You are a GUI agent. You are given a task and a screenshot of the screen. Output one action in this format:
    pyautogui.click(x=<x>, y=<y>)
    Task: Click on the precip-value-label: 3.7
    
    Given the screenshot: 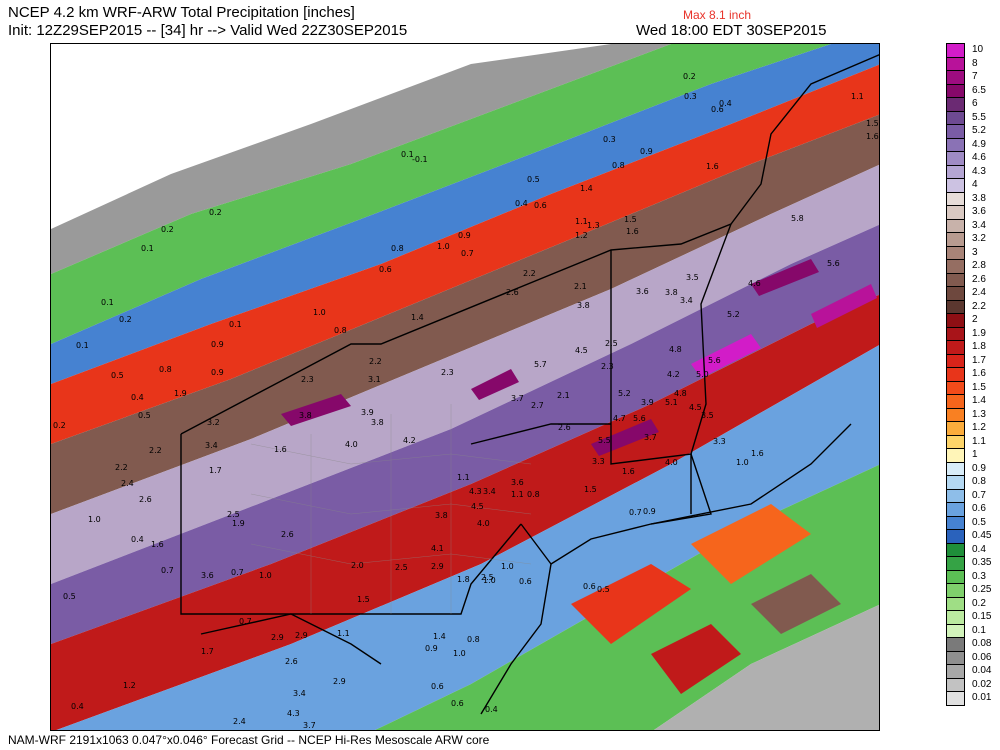 What is the action you would take?
    pyautogui.click(x=650, y=437)
    